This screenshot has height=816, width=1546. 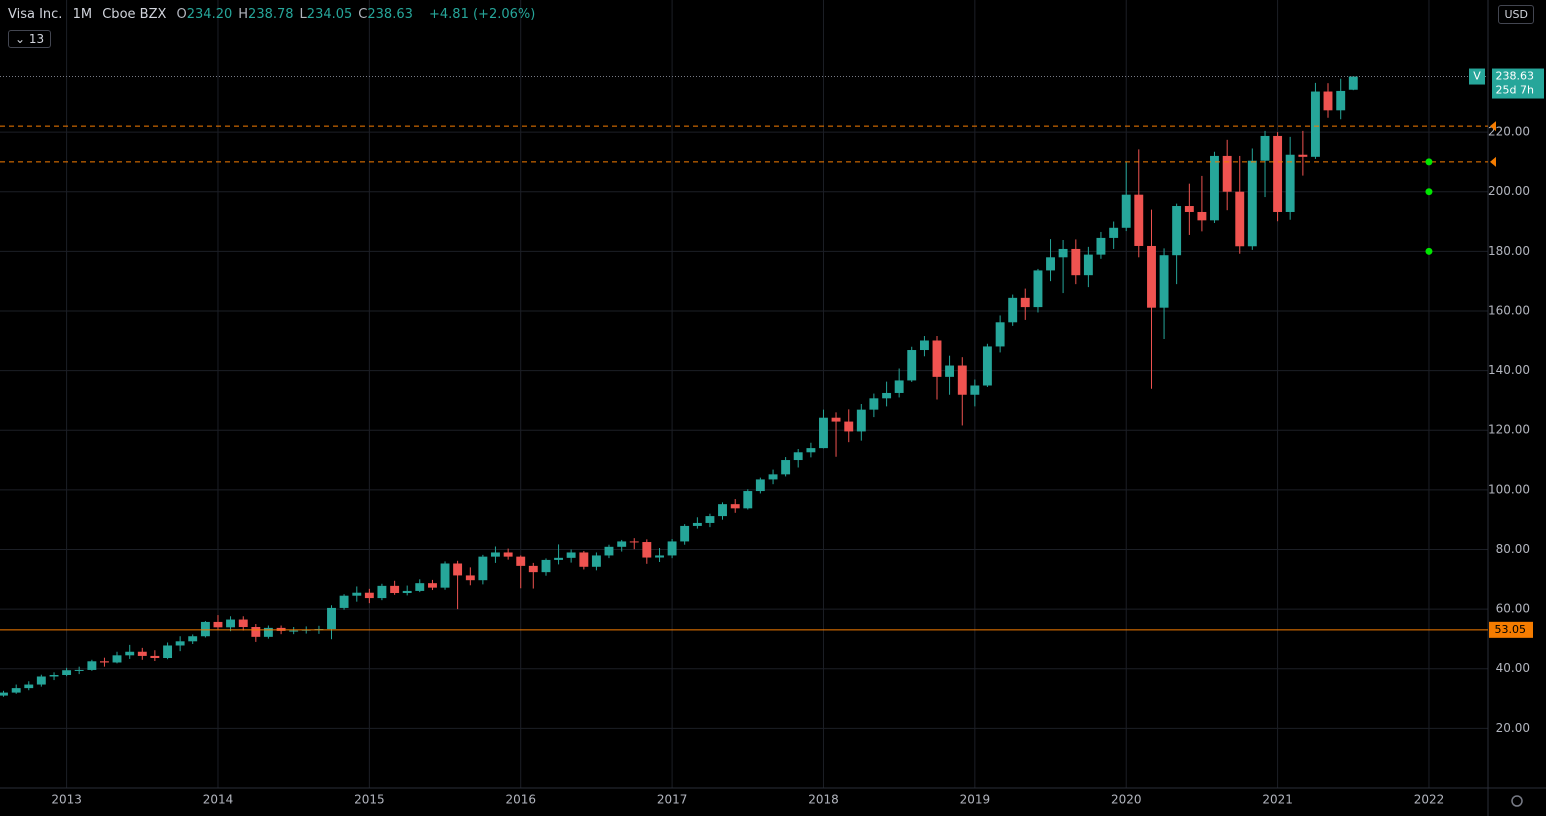 What do you see at coordinates (66, 800) in the screenshot?
I see `x-tick-label: 2013` at bounding box center [66, 800].